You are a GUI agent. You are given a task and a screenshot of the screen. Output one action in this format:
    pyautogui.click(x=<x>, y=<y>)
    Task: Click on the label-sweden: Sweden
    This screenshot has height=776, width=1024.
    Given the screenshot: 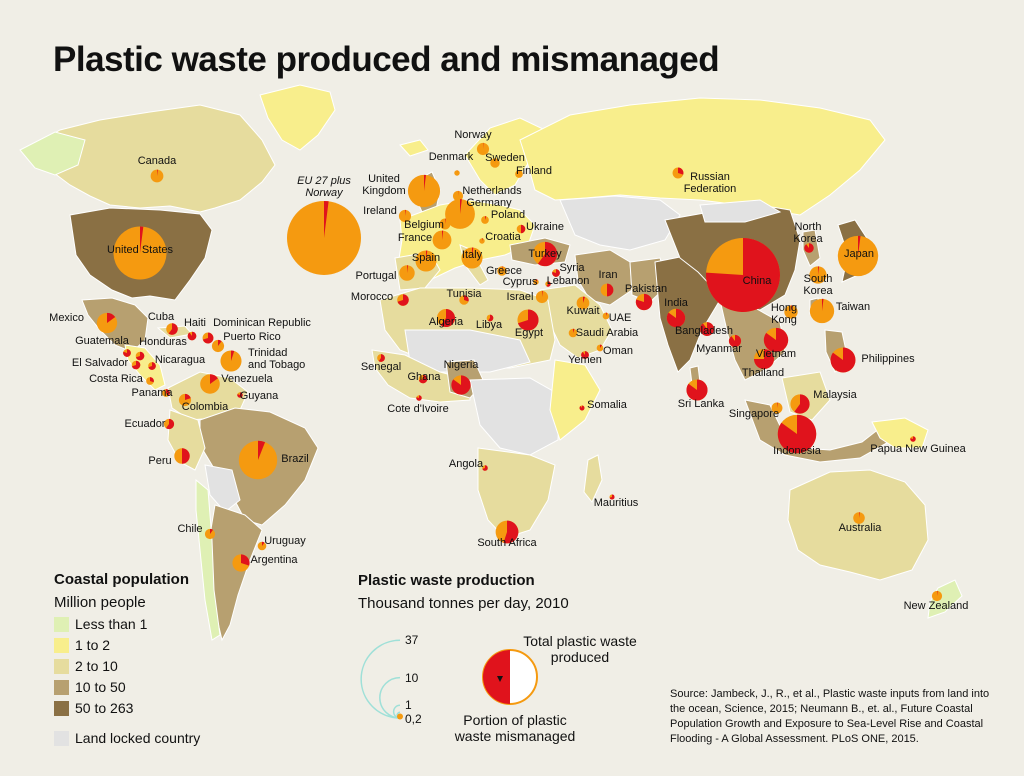 What is the action you would take?
    pyautogui.click(x=505, y=158)
    